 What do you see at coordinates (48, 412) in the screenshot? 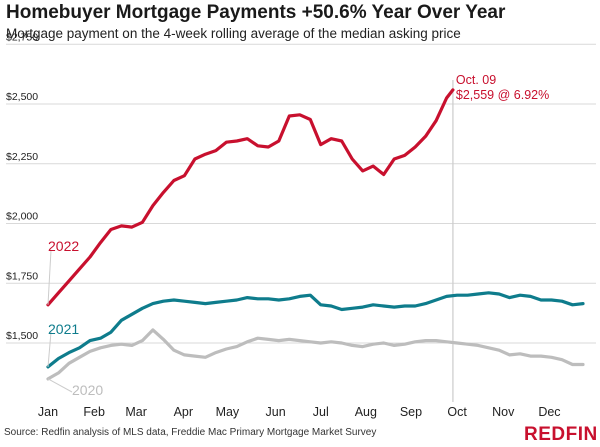
I see `x-tick-label: Jan` at bounding box center [48, 412].